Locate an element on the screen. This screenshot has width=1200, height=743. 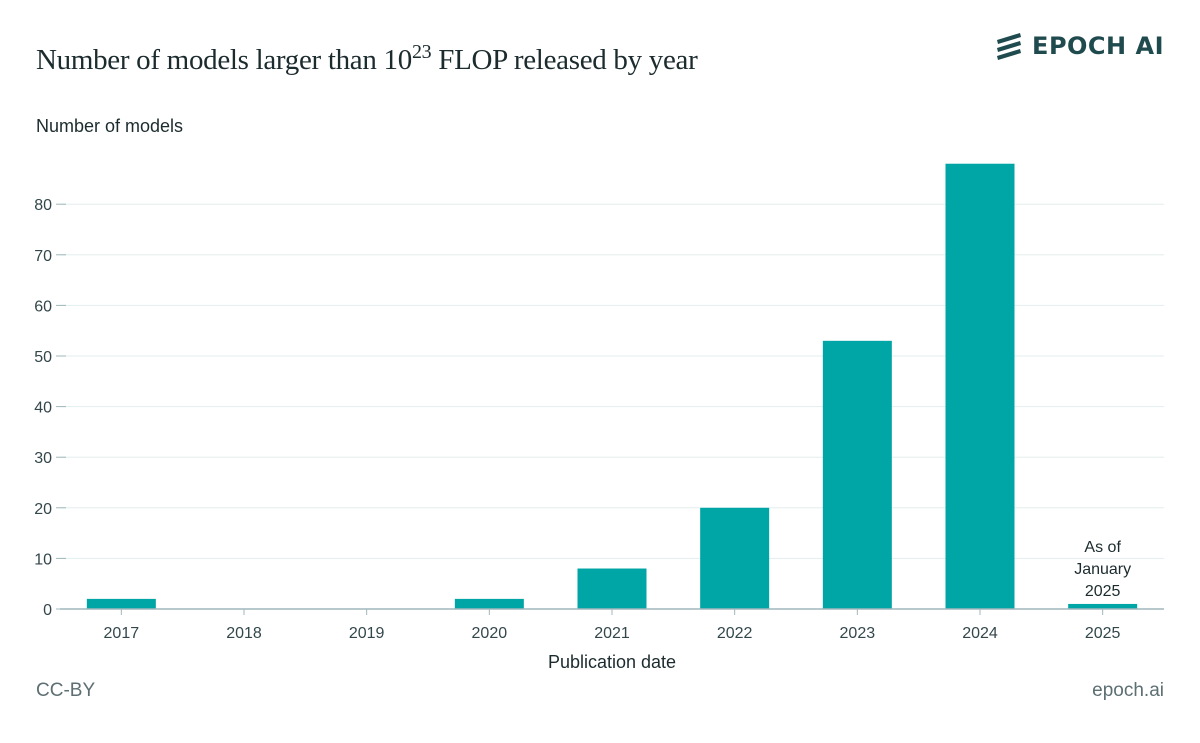
bar-2022 is located at coordinates (735, 558).